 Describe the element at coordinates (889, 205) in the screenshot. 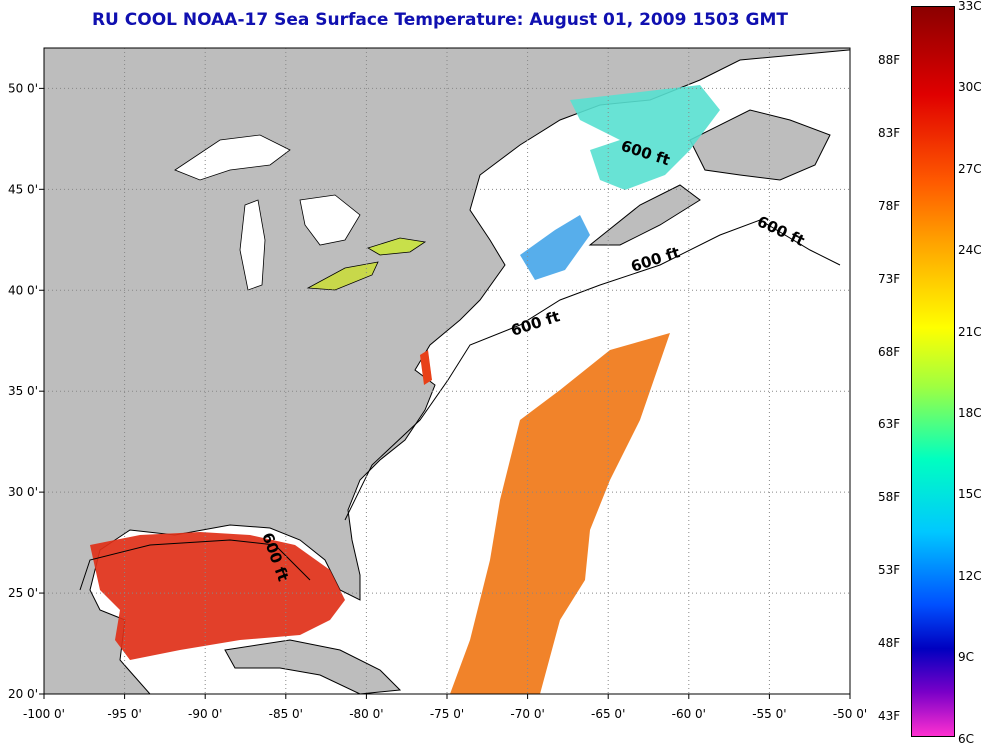

I see `colorbar-fahrenheit-label: 78F` at that location.